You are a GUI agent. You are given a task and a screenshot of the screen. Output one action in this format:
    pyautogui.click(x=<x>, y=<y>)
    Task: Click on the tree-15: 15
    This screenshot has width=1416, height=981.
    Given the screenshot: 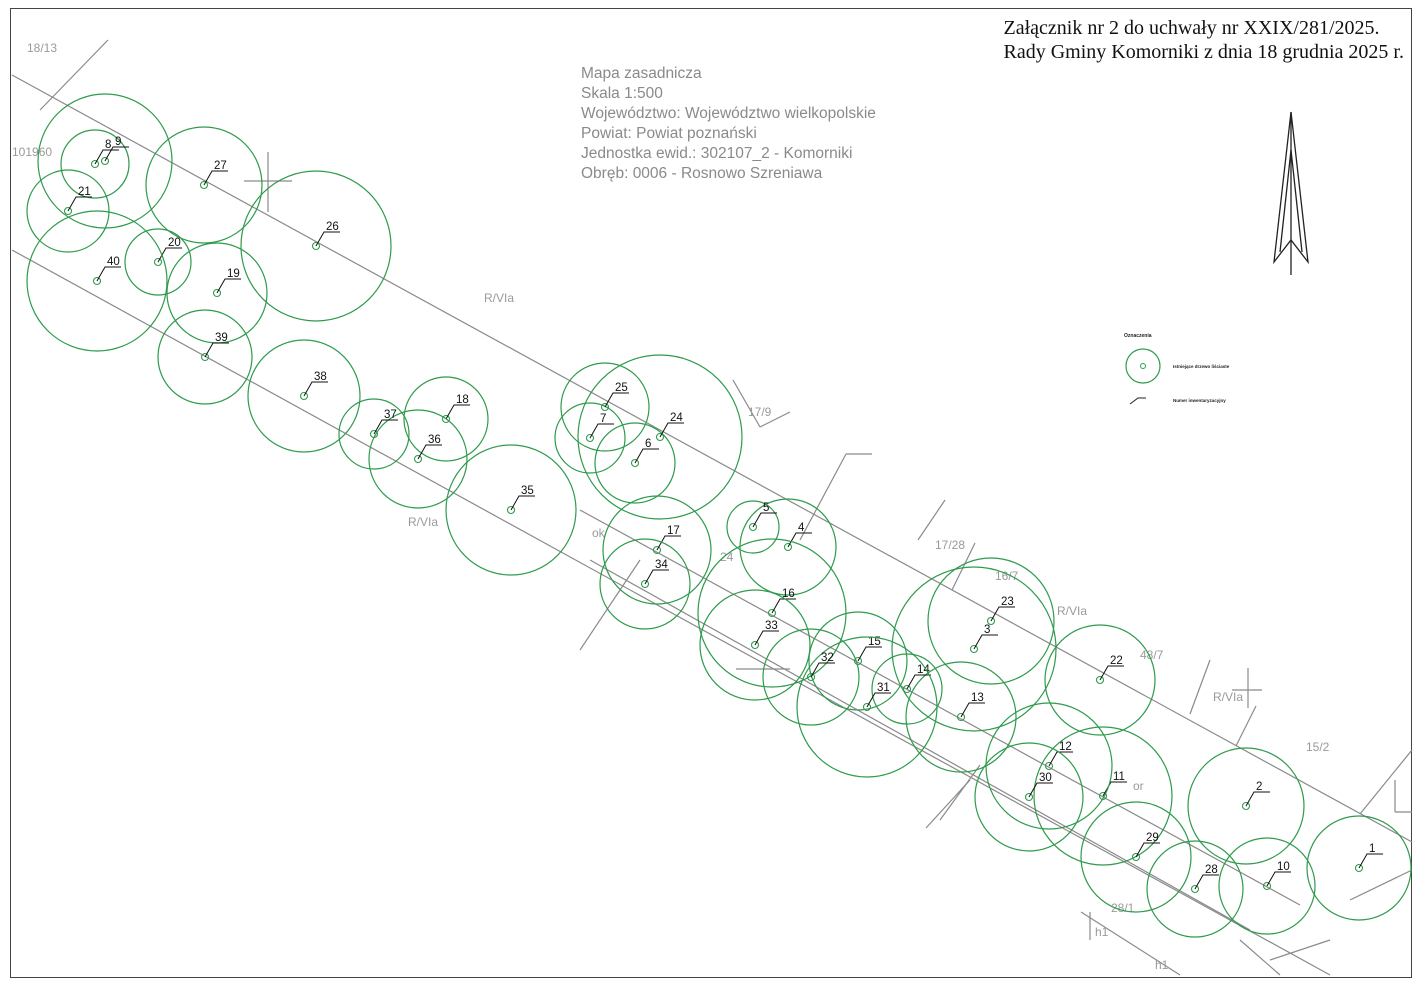 What is the action you would take?
    pyautogui.click(x=858, y=661)
    